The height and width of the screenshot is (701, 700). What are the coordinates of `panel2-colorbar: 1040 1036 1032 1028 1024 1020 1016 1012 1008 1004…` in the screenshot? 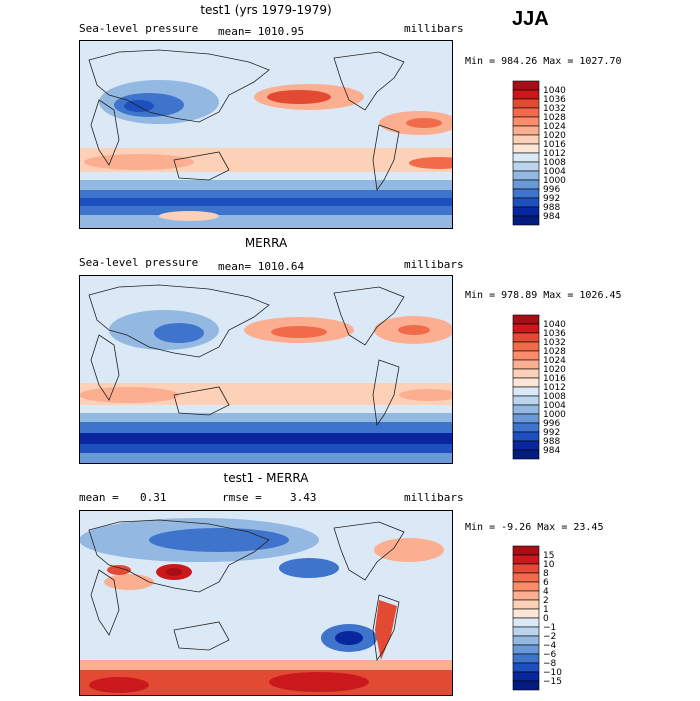 It's located at (557, 392).